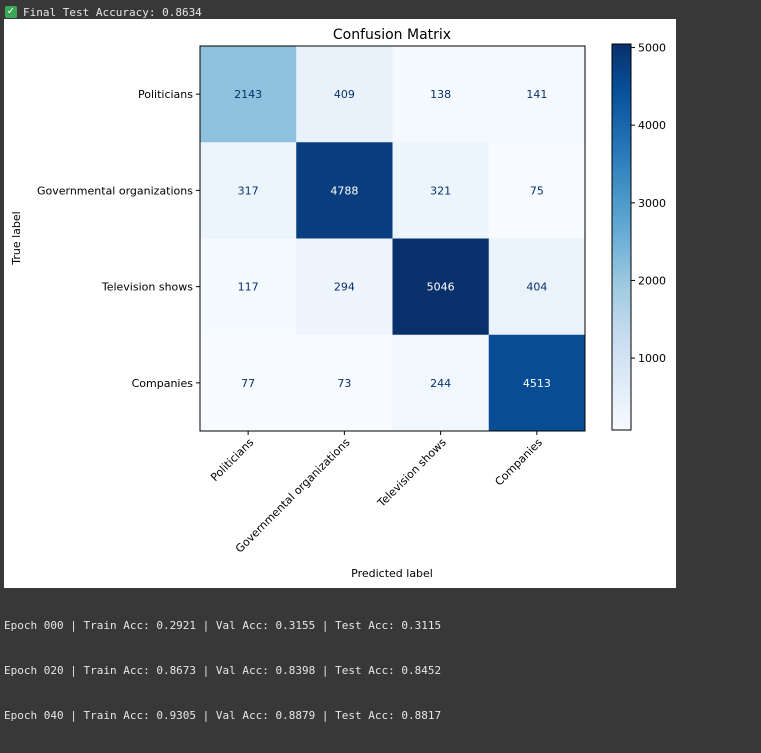 This screenshot has width=761, height=753. I want to click on x-tick-label: Companies, so click(518, 462).